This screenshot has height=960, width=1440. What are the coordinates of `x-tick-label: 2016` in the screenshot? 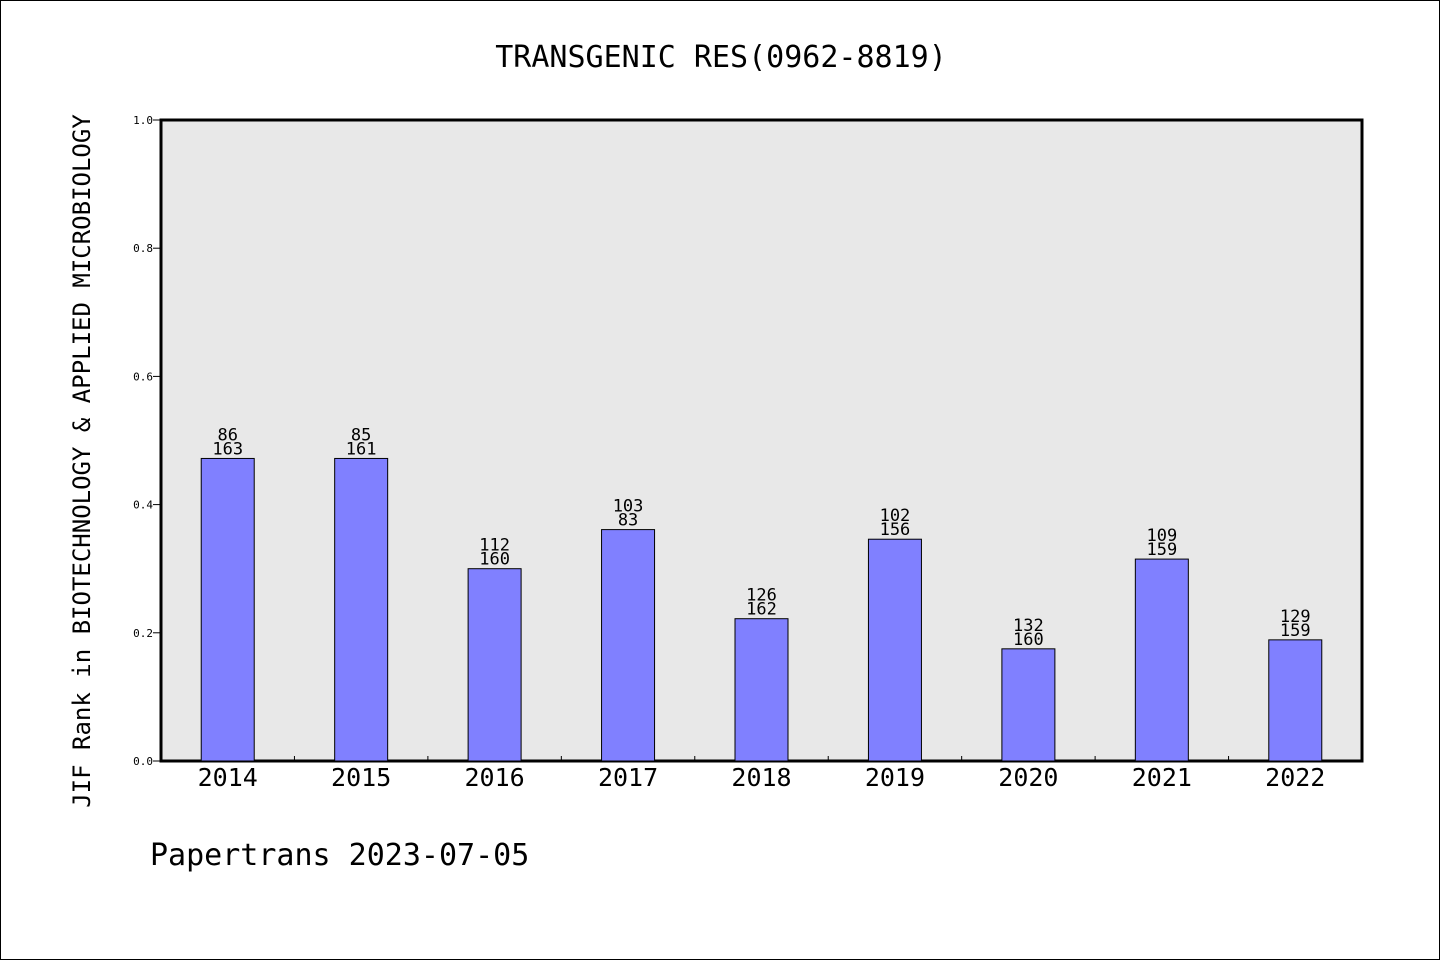 It's located at (495, 777).